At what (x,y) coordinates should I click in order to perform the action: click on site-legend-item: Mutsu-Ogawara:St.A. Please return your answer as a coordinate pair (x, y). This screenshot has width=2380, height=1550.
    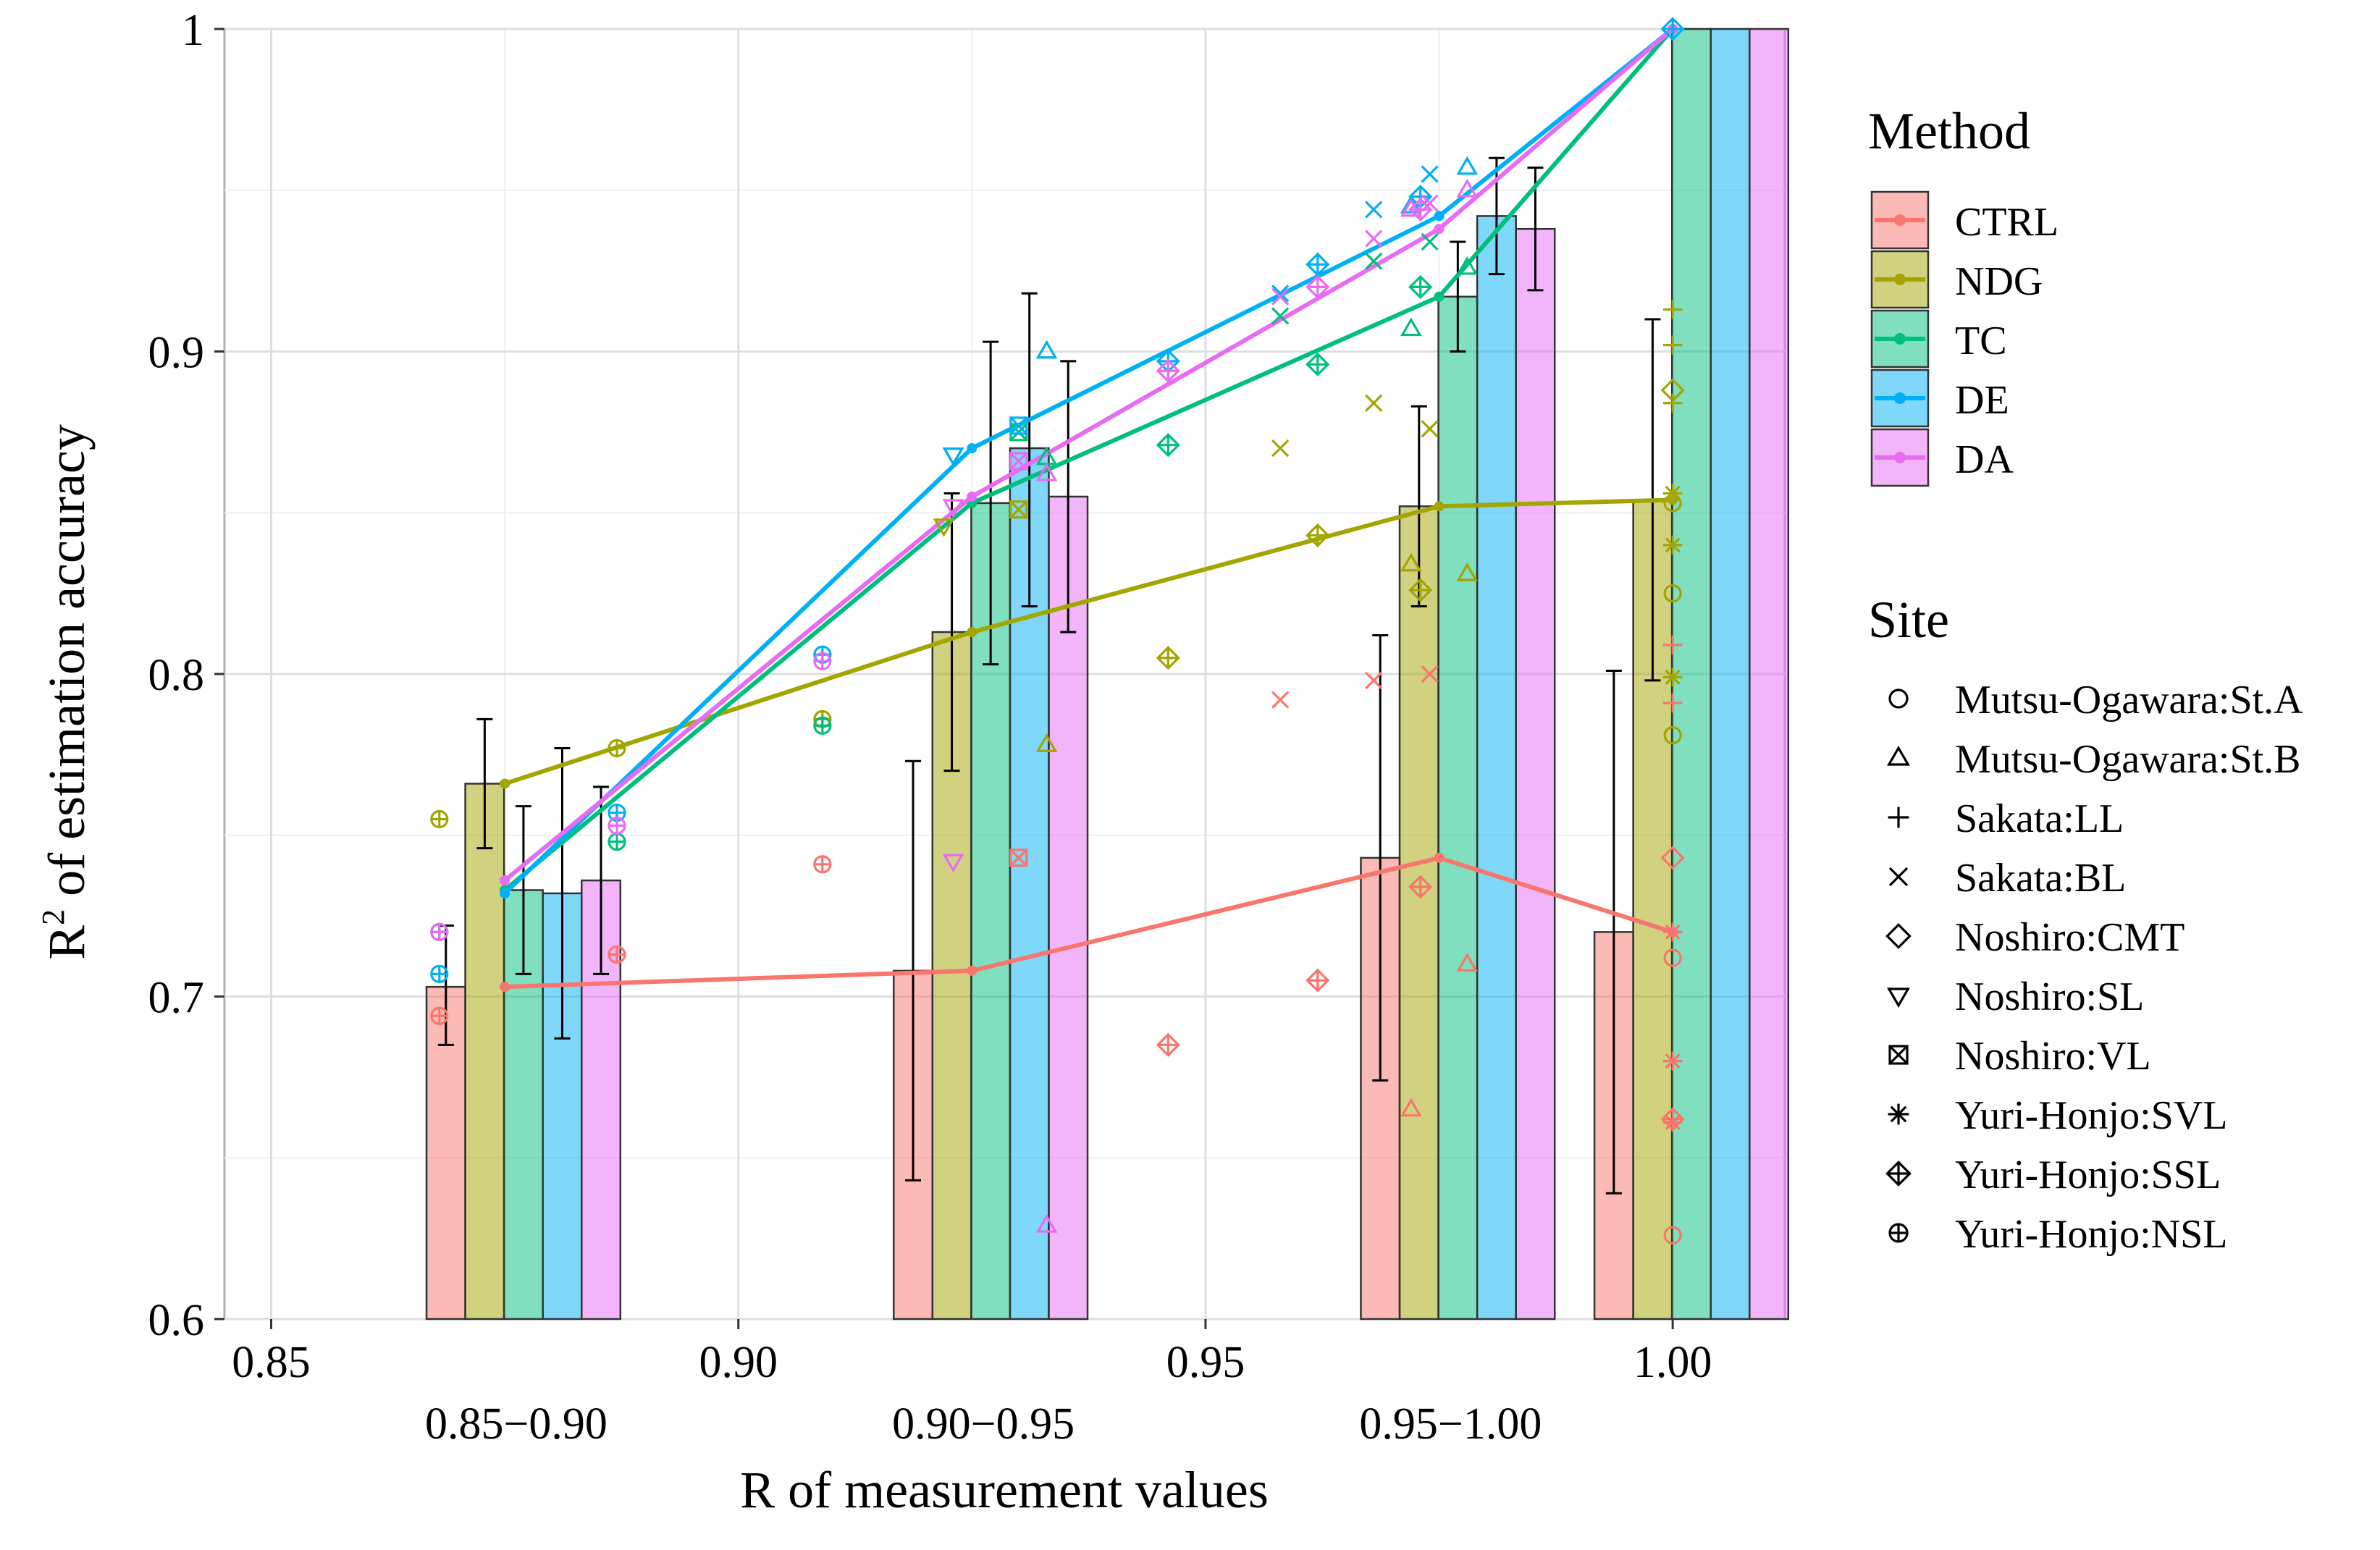
    Looking at the image, I should click on (2095, 700).